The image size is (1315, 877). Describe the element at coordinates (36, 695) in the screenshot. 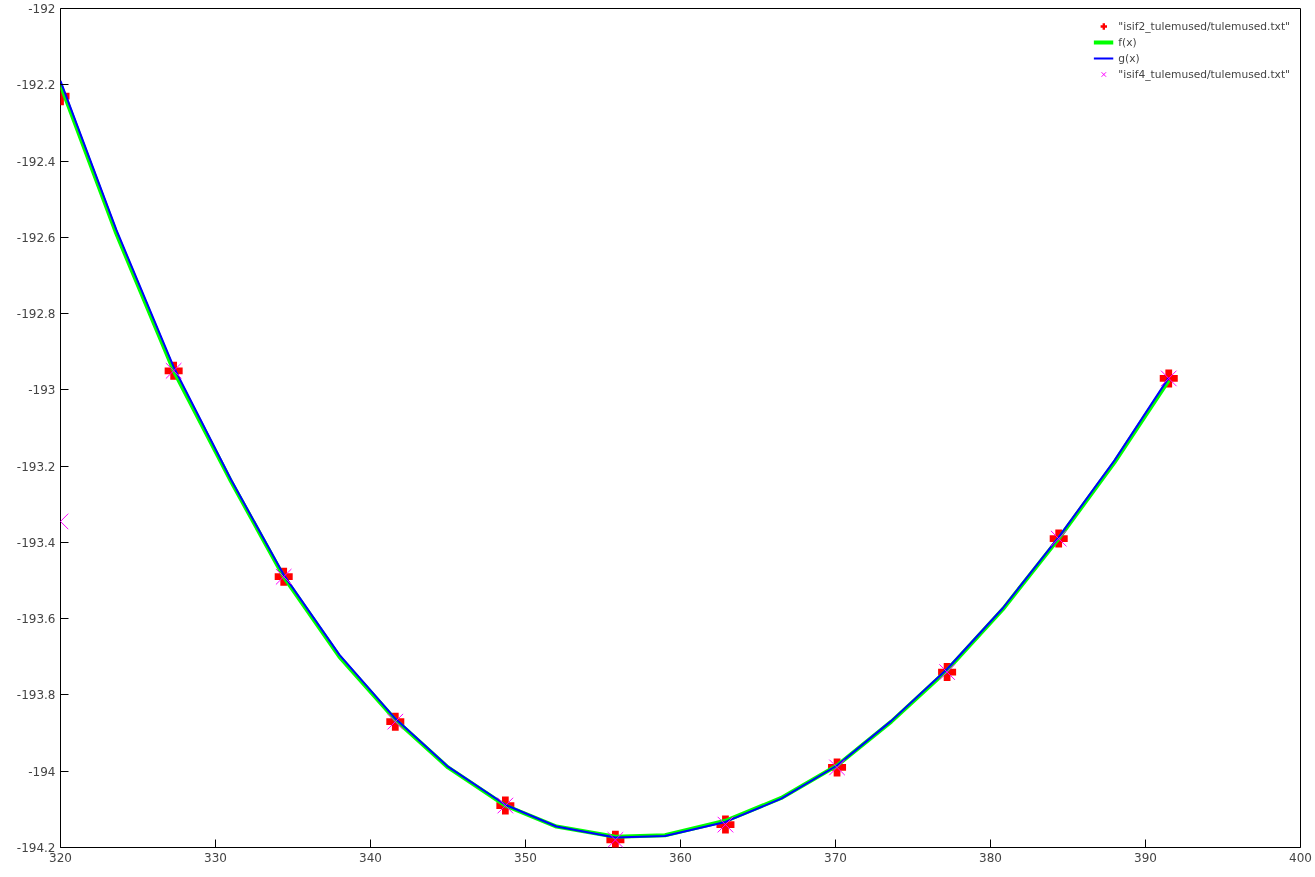

I see `y-tick-label: -193.8` at that location.